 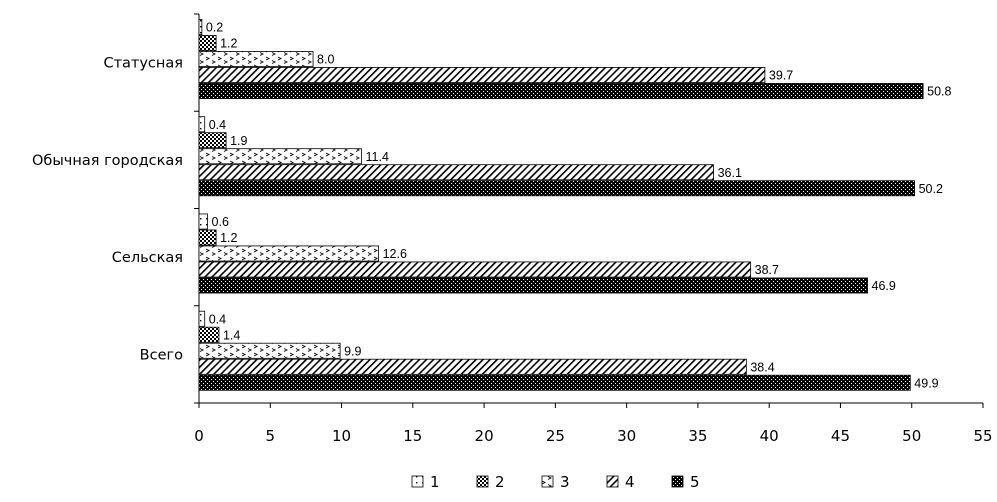 I want to click on data-label: 39.7, so click(x=781, y=76).